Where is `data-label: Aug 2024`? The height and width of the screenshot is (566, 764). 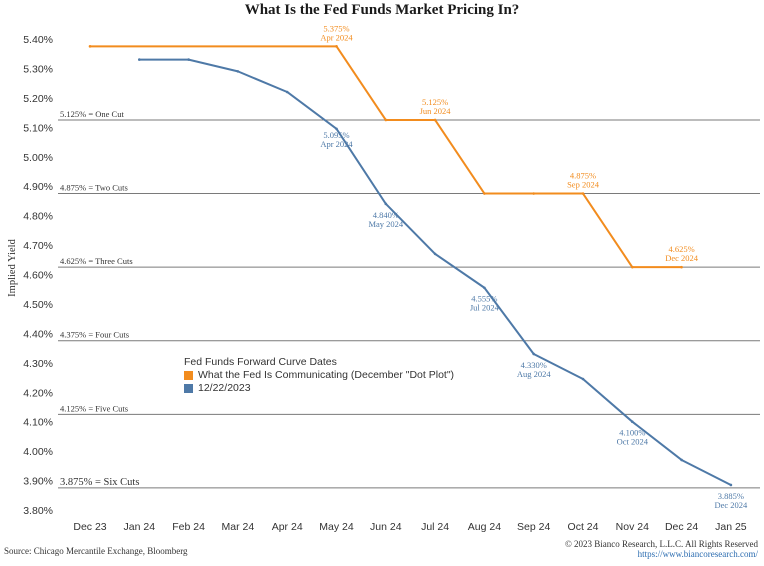 data-label: Aug 2024 is located at coordinates (534, 374).